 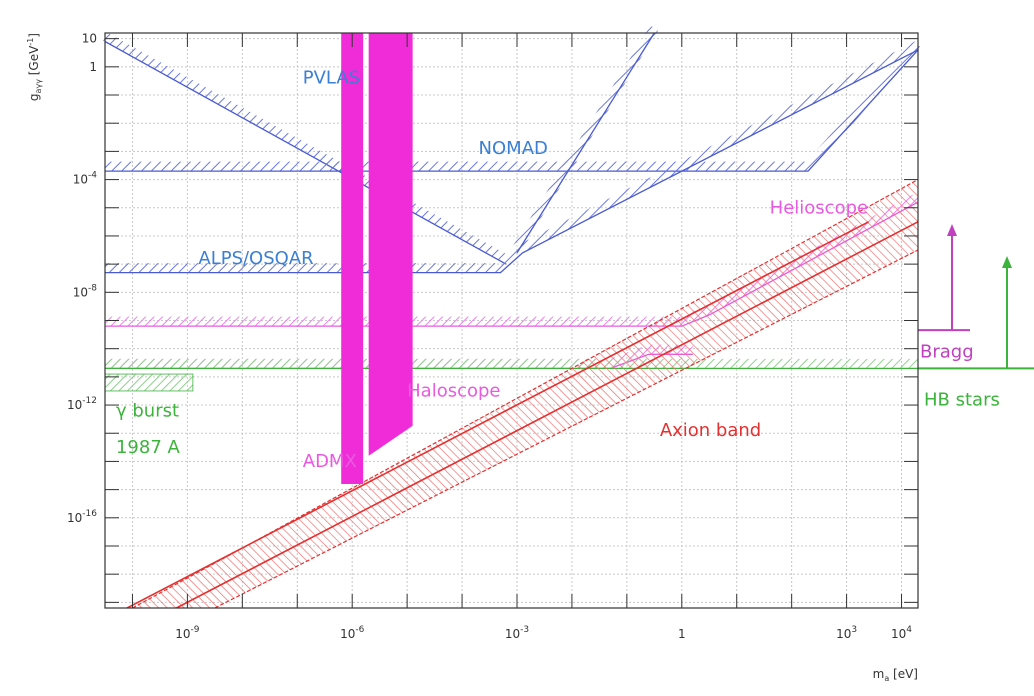 I want to click on x-tick-exp: -6, so click(x=359, y=630).